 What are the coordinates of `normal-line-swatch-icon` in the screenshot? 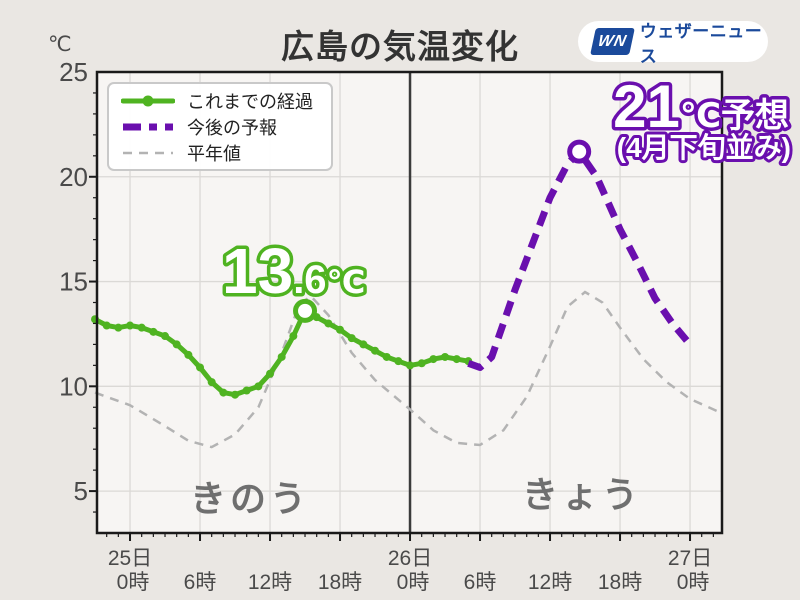 It's located at (148, 153).